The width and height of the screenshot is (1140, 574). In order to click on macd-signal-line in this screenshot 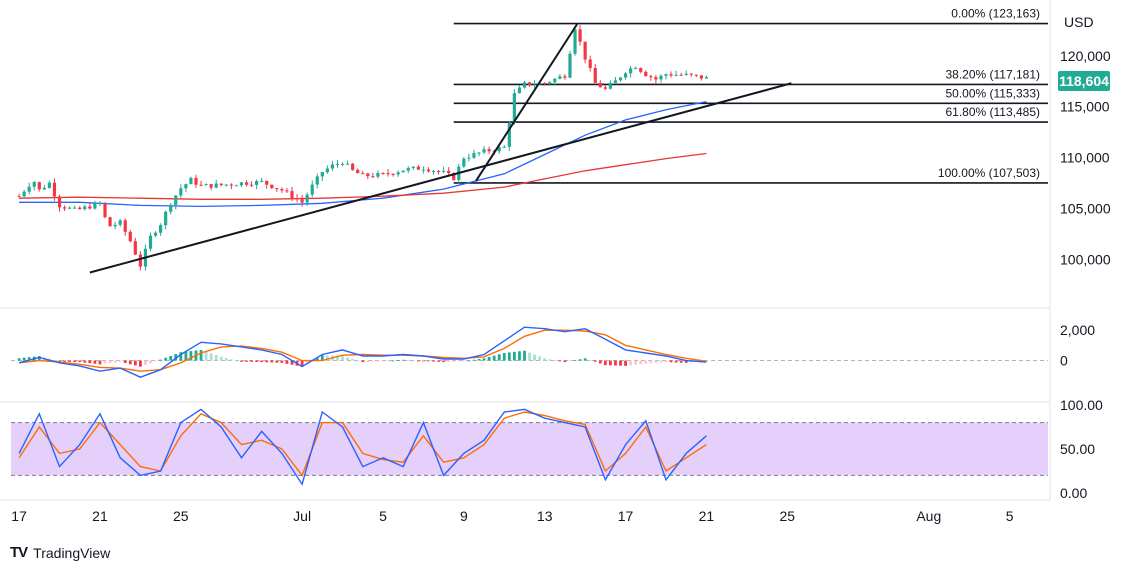, I will do `click(363, 350)`.